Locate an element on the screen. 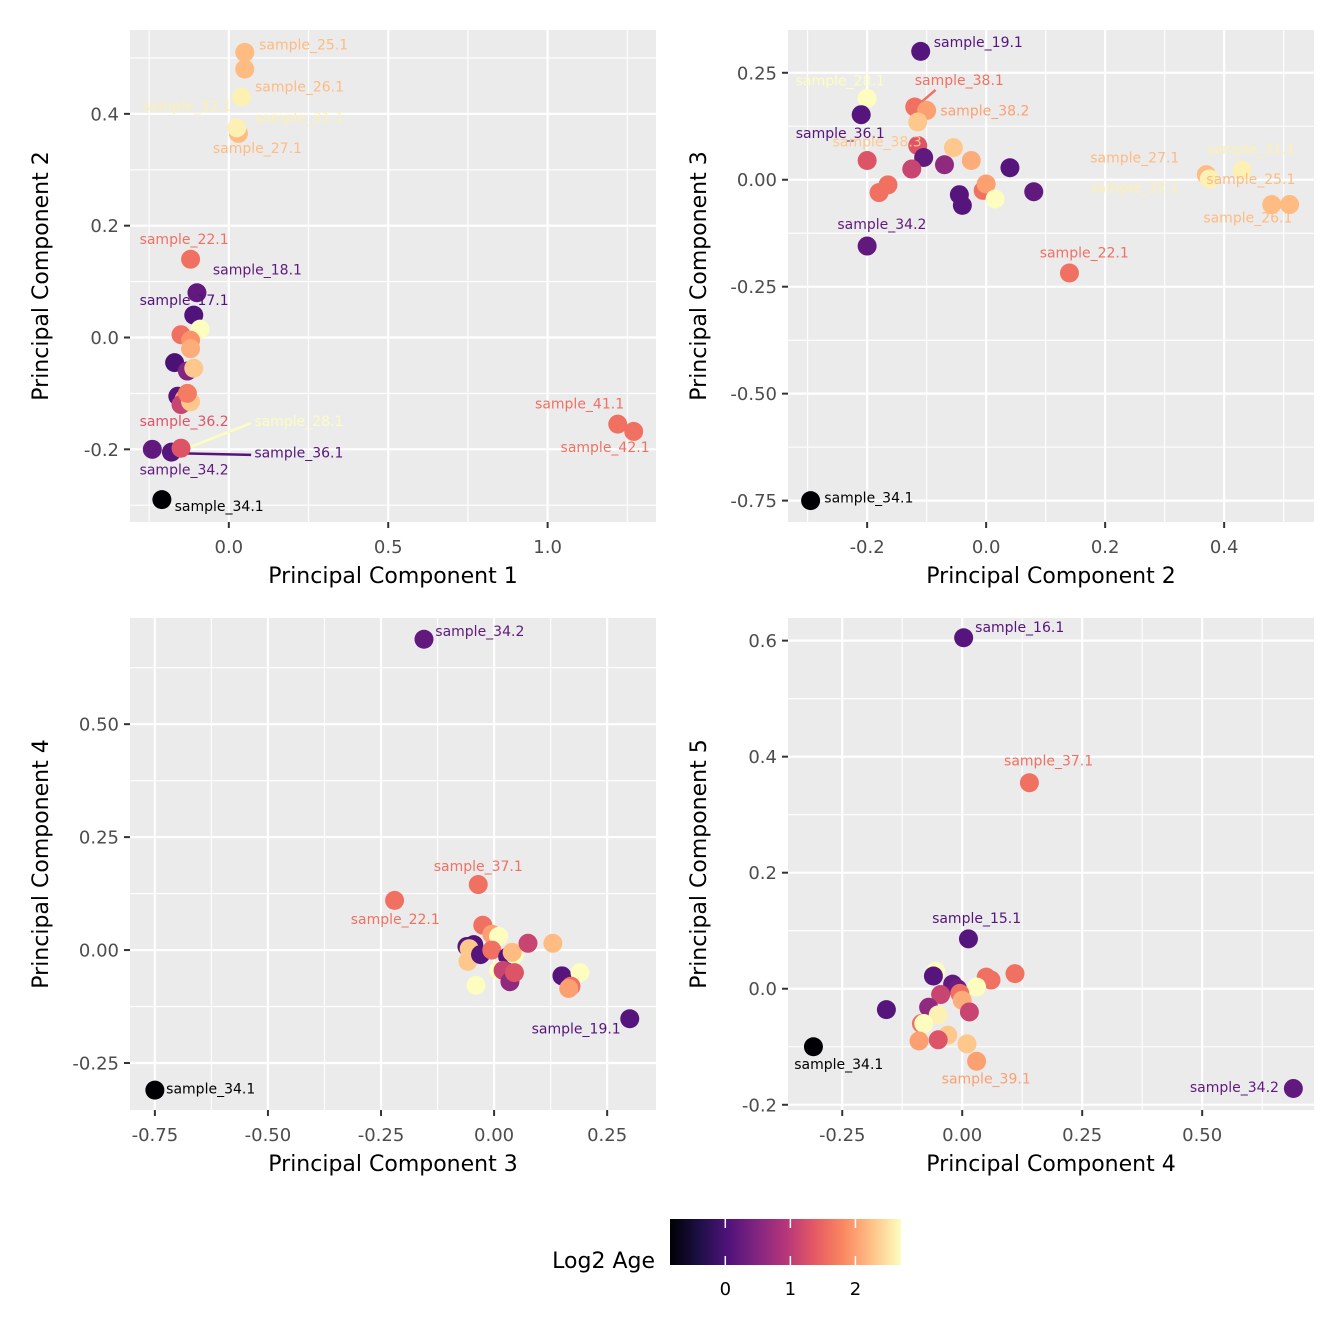 The width and height of the screenshot is (1344, 1344). point-label: sample_18.1 is located at coordinates (257, 270).